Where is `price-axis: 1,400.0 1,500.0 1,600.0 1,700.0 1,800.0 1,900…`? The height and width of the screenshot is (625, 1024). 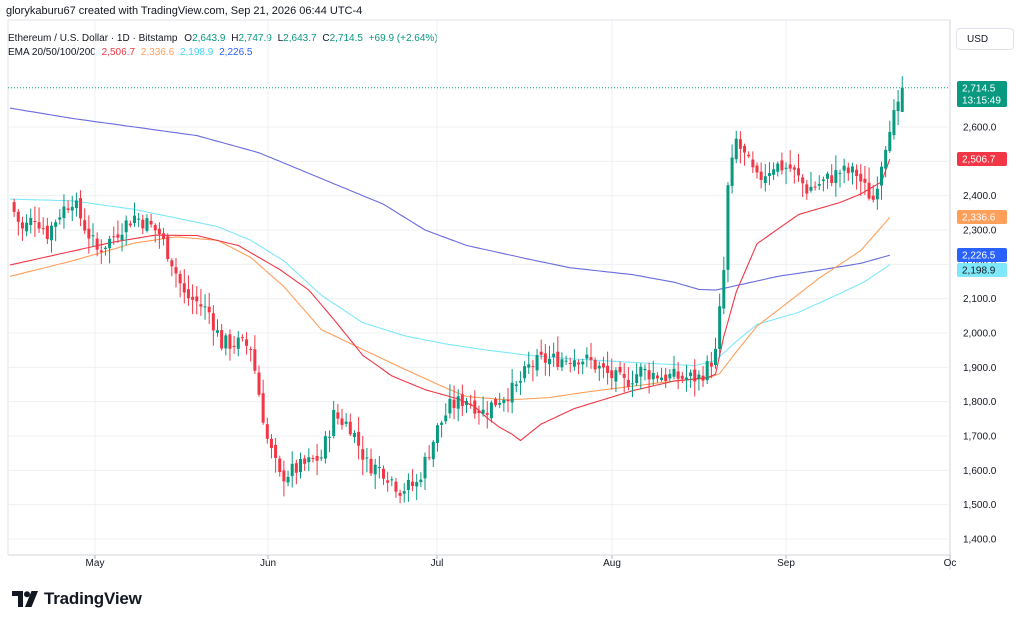
price-axis: 1,400.0 1,500.0 1,600.0 1,700.0 1,800.0 1,900… is located at coordinates (980, 334).